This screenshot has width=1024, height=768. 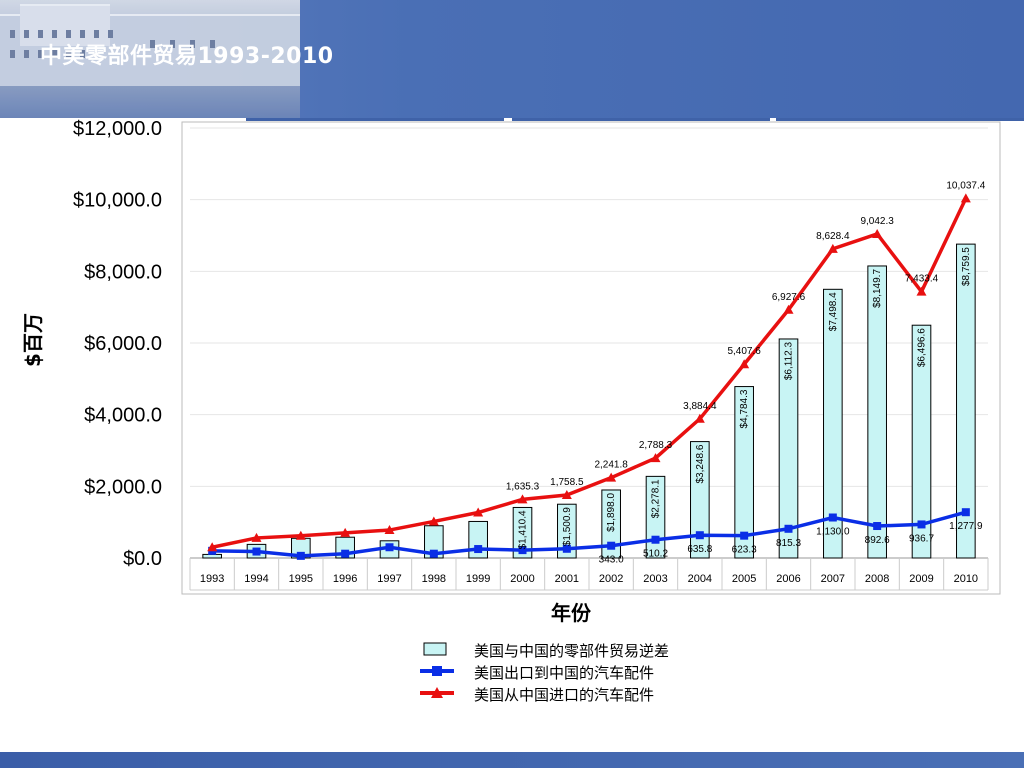 I want to click on line-data-label: 1,130.0, so click(x=833, y=532).